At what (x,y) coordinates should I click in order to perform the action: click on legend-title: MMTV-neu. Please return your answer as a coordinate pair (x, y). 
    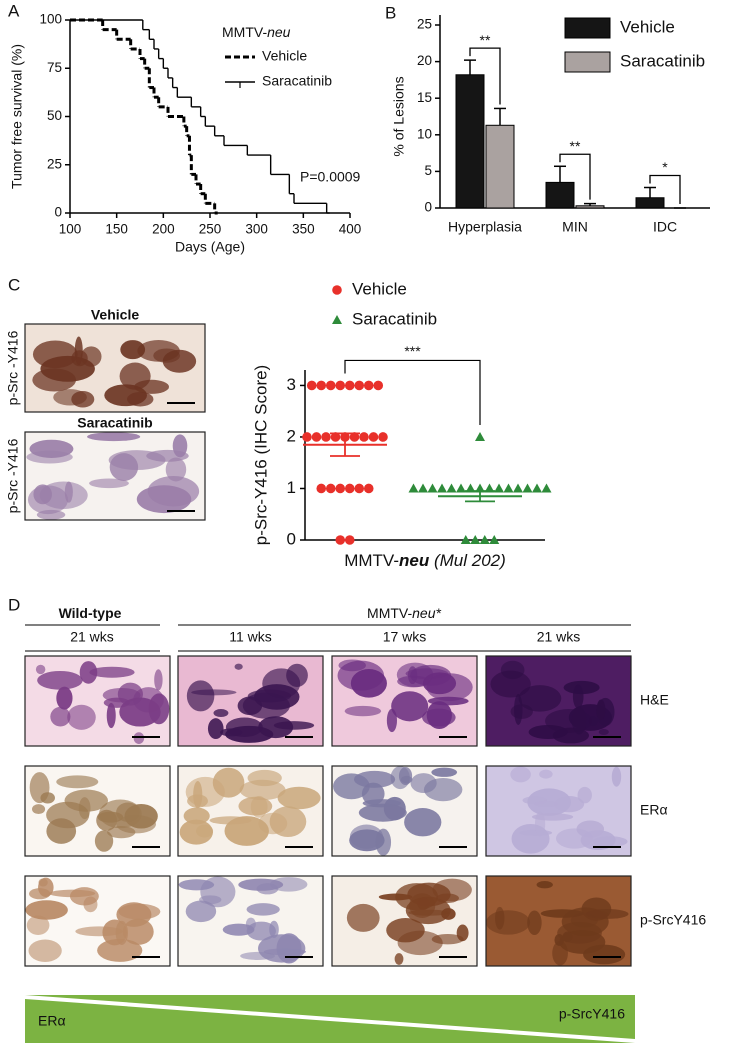
    Looking at the image, I should click on (256, 32).